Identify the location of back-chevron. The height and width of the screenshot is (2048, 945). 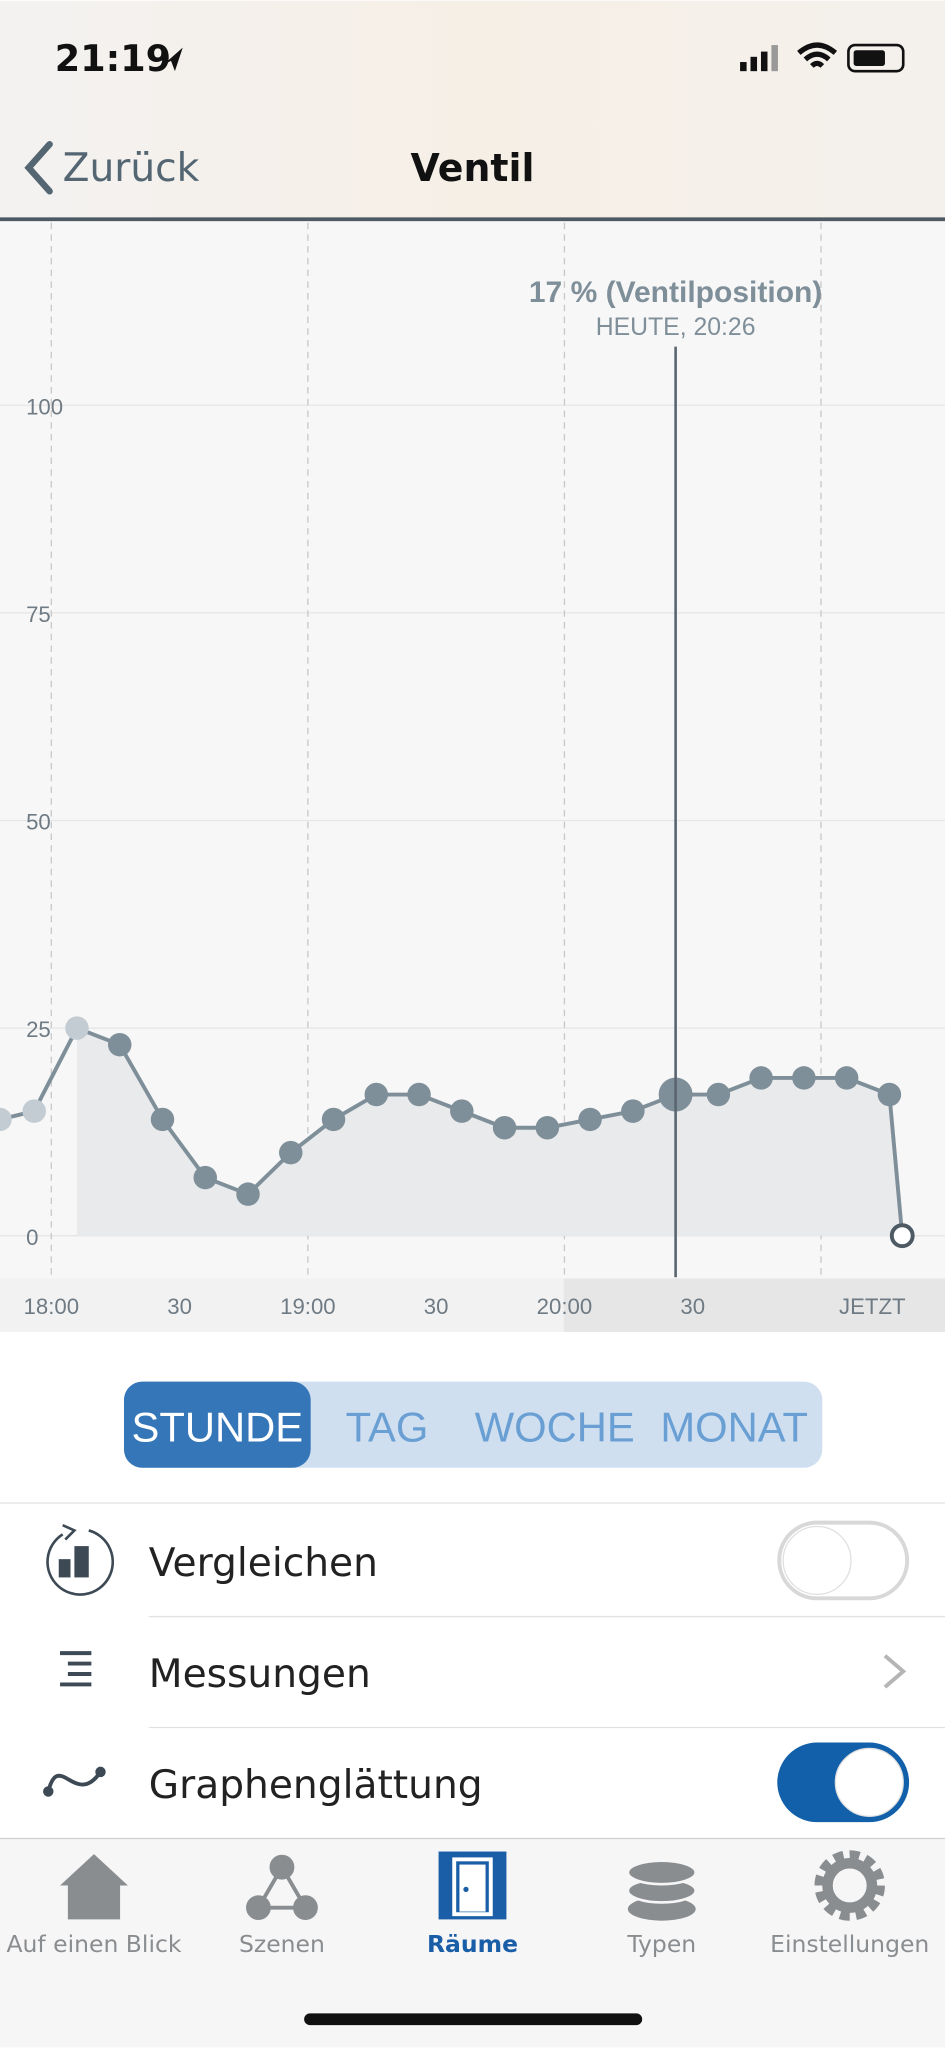
(38, 167).